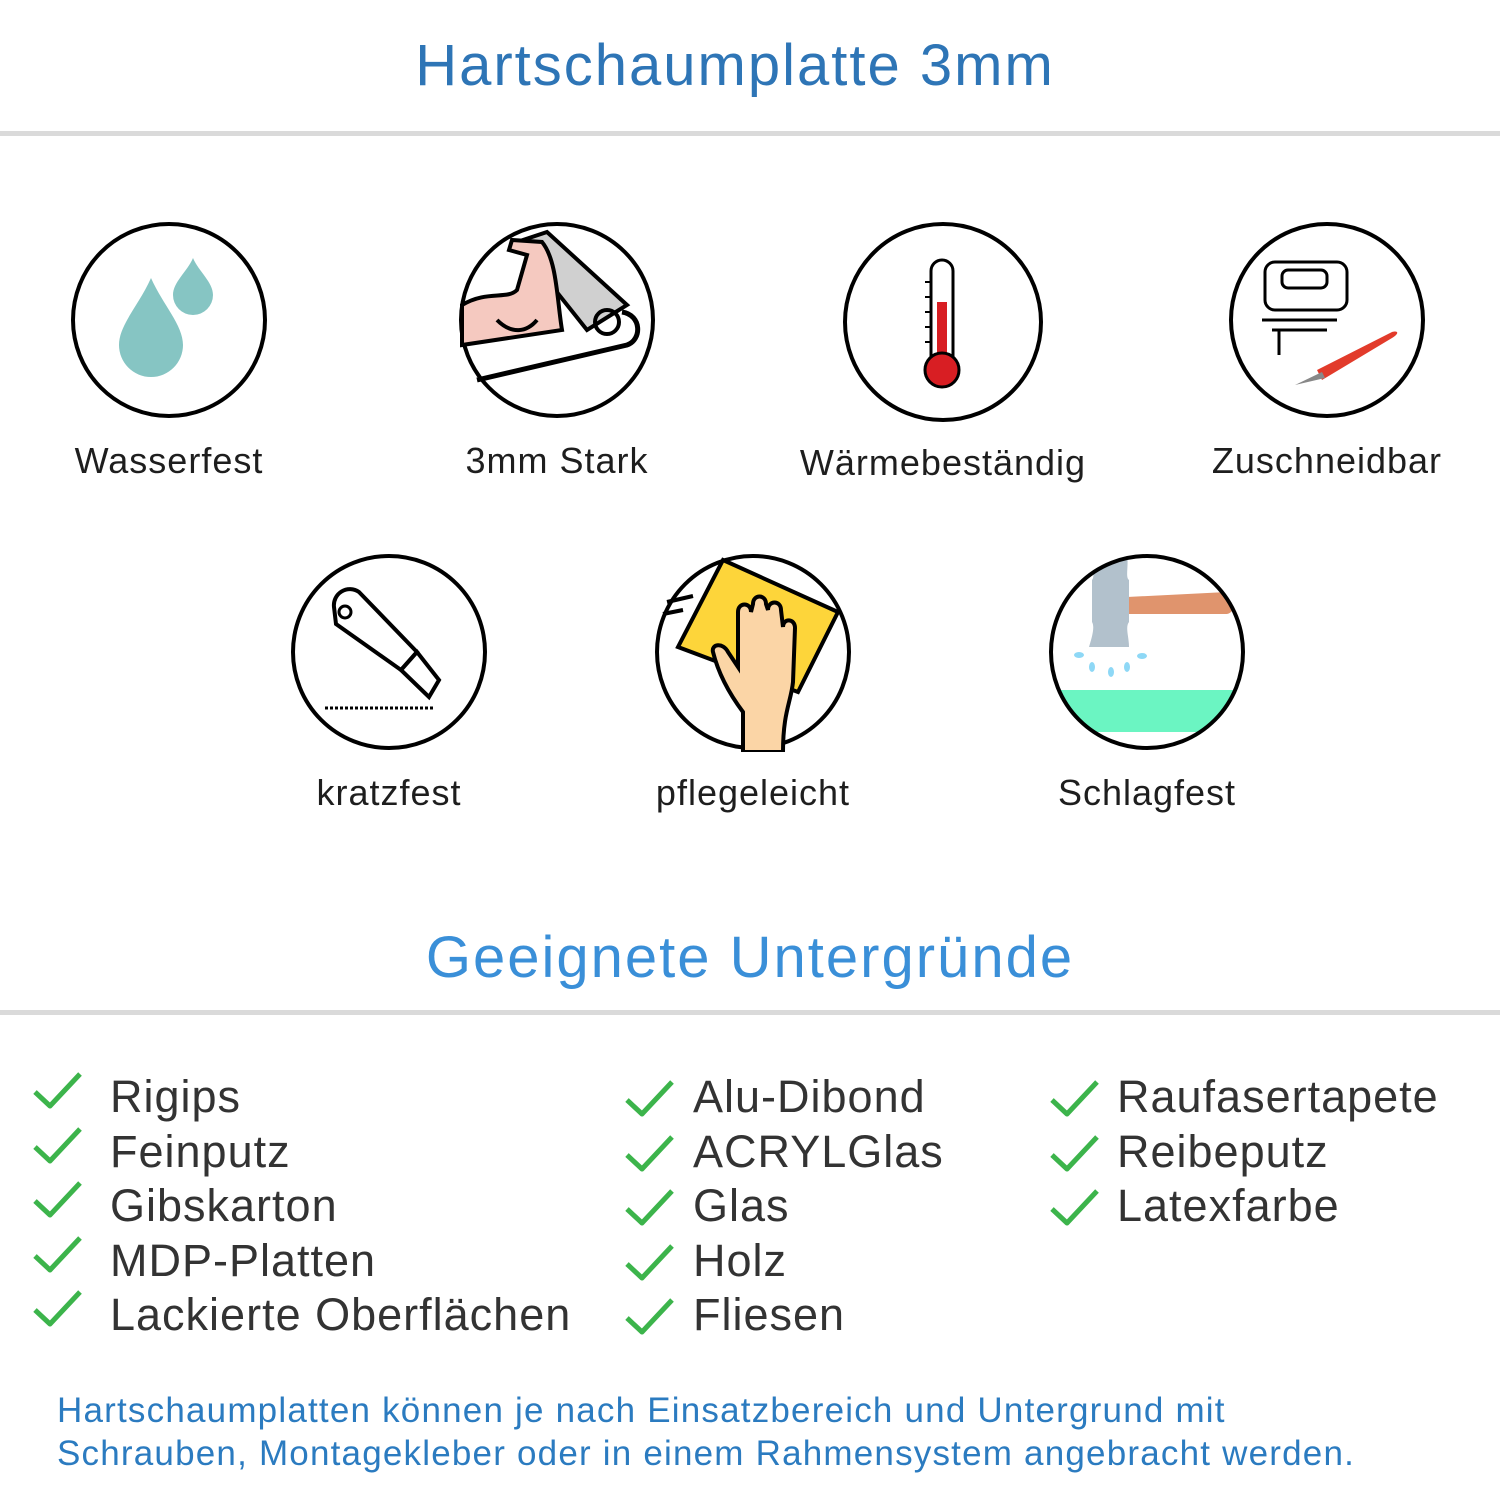 The height and width of the screenshot is (1500, 1500). I want to click on feature-label: pflegeleicht, so click(753, 792).